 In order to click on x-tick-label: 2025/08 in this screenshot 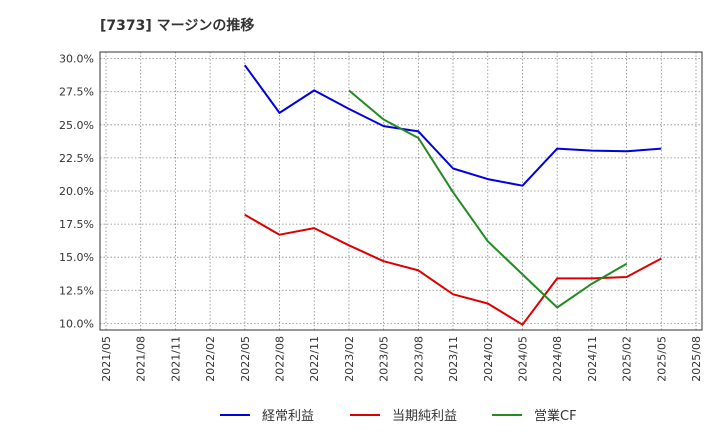, I will do `click(696, 359)`.